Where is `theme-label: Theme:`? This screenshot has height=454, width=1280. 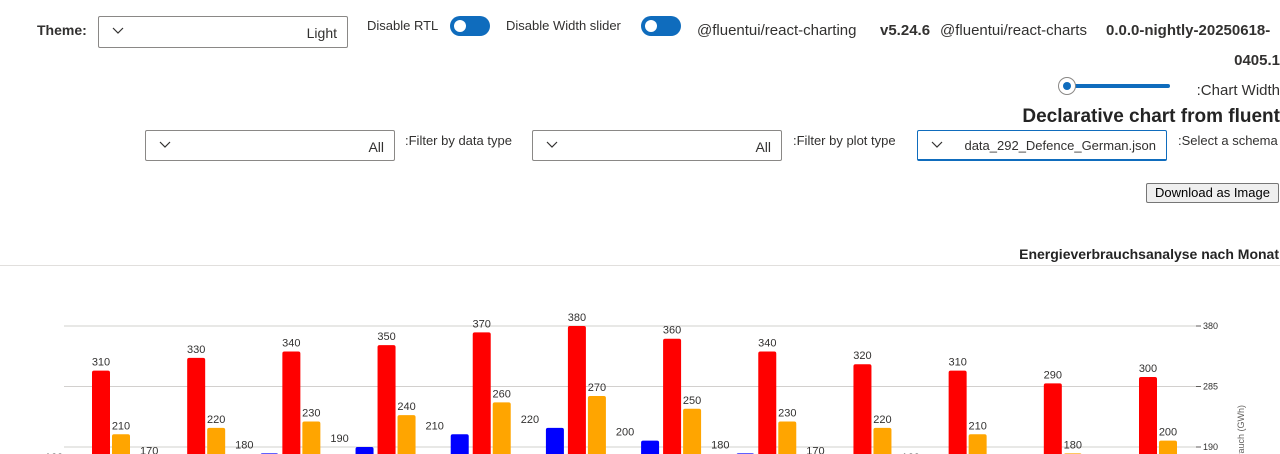
theme-label: Theme: is located at coordinates (62, 30).